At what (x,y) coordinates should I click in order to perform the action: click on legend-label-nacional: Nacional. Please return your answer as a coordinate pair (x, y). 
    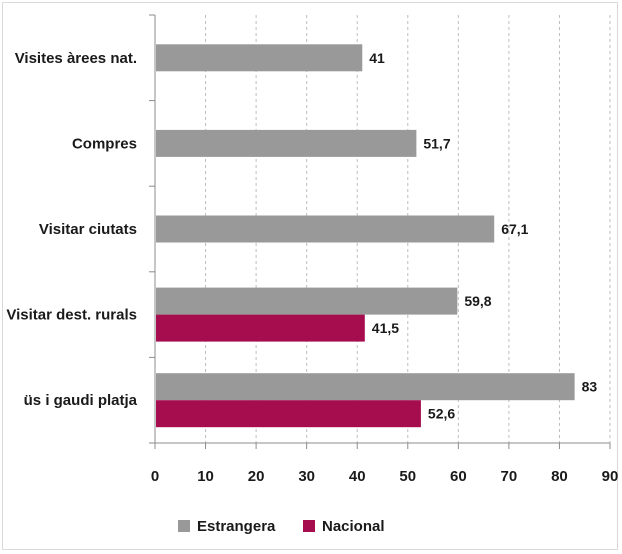
    Looking at the image, I should click on (353, 526).